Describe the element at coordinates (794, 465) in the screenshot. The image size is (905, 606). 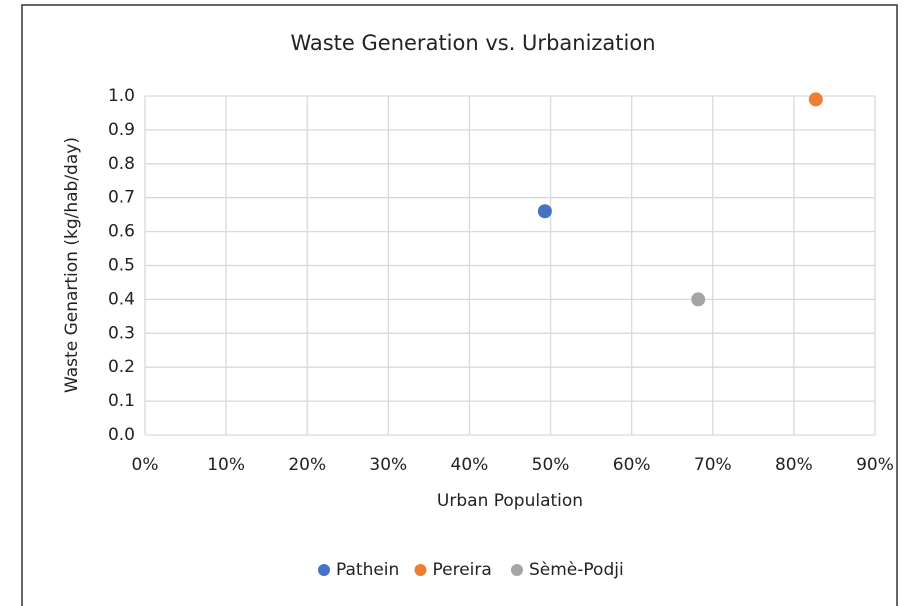
I see `x-tick-label: 80%` at that location.